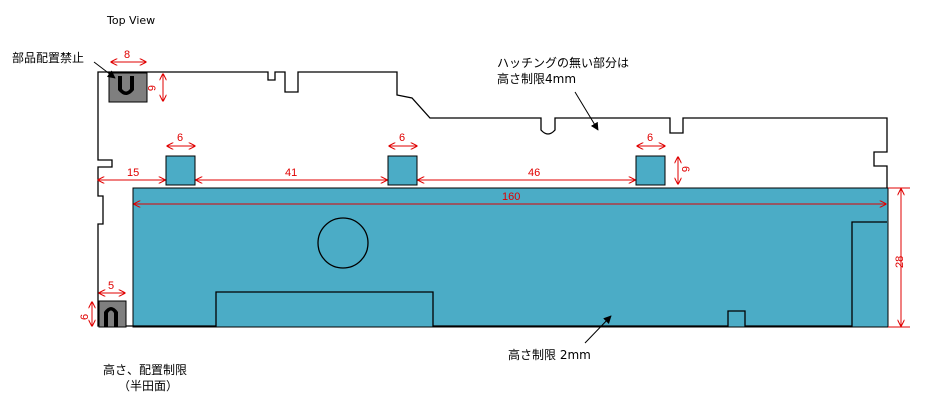 This screenshot has height=413, width=933. Describe the element at coordinates (563, 62) in the screenshot. I see `upper-note-line1: ハッチングの無い部分は` at that location.